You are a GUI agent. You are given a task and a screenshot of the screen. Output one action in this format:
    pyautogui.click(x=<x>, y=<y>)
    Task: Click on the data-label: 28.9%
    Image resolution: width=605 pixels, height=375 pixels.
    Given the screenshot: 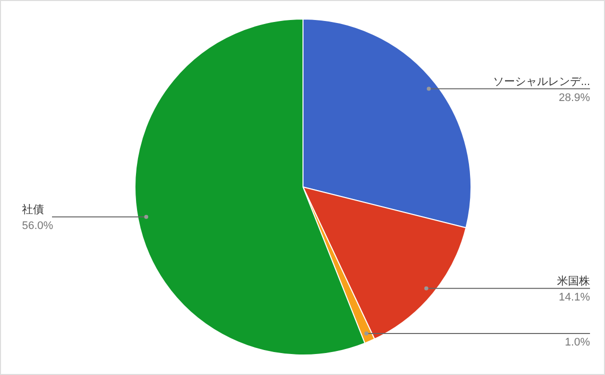 What is the action you would take?
    pyautogui.click(x=574, y=98)
    